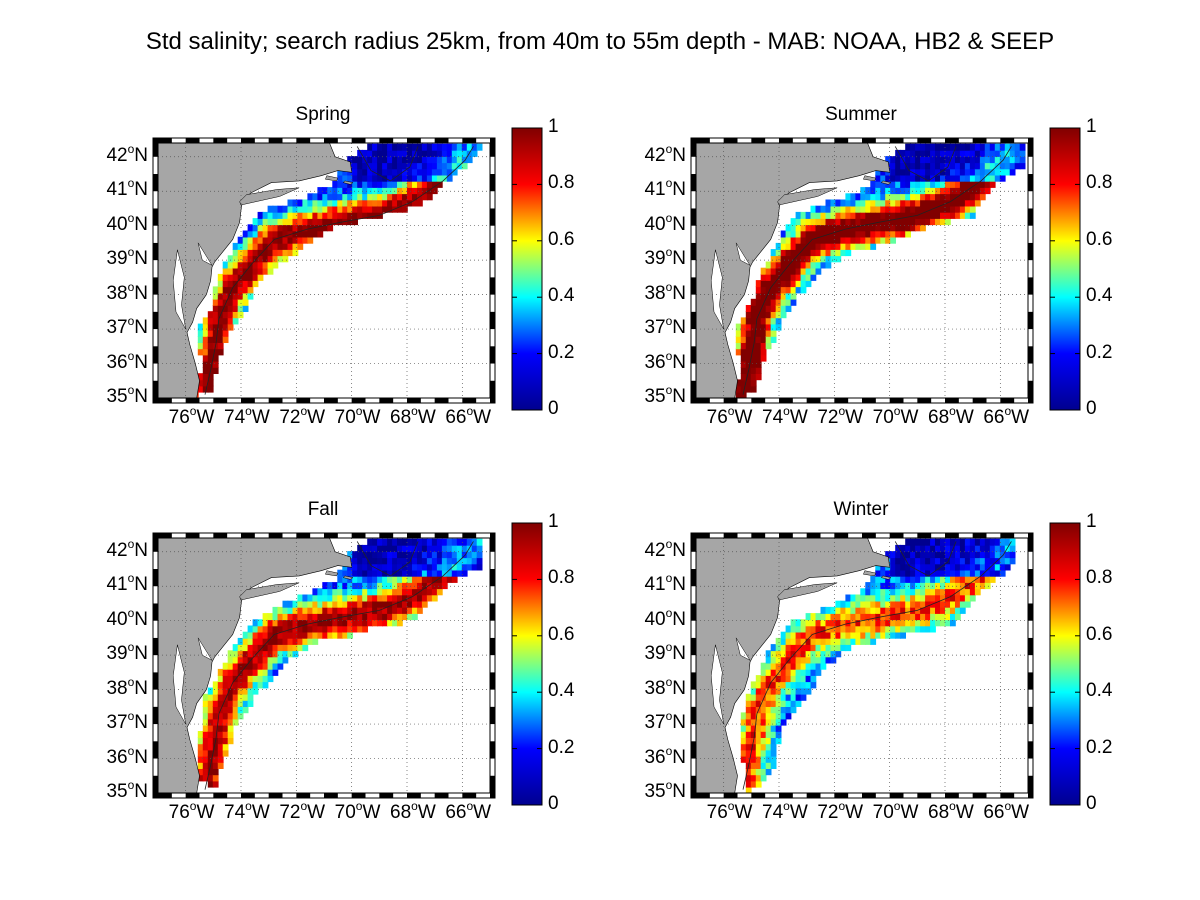  I want to click on colorbar-gradient, so click(527, 269).